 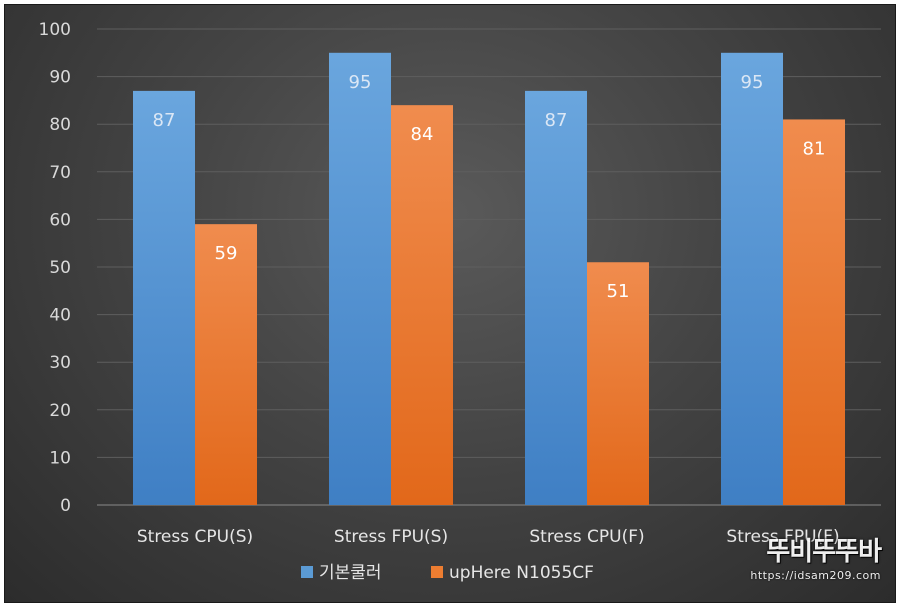 I want to click on x-category-label: Stress FPU(S), so click(x=391, y=537).